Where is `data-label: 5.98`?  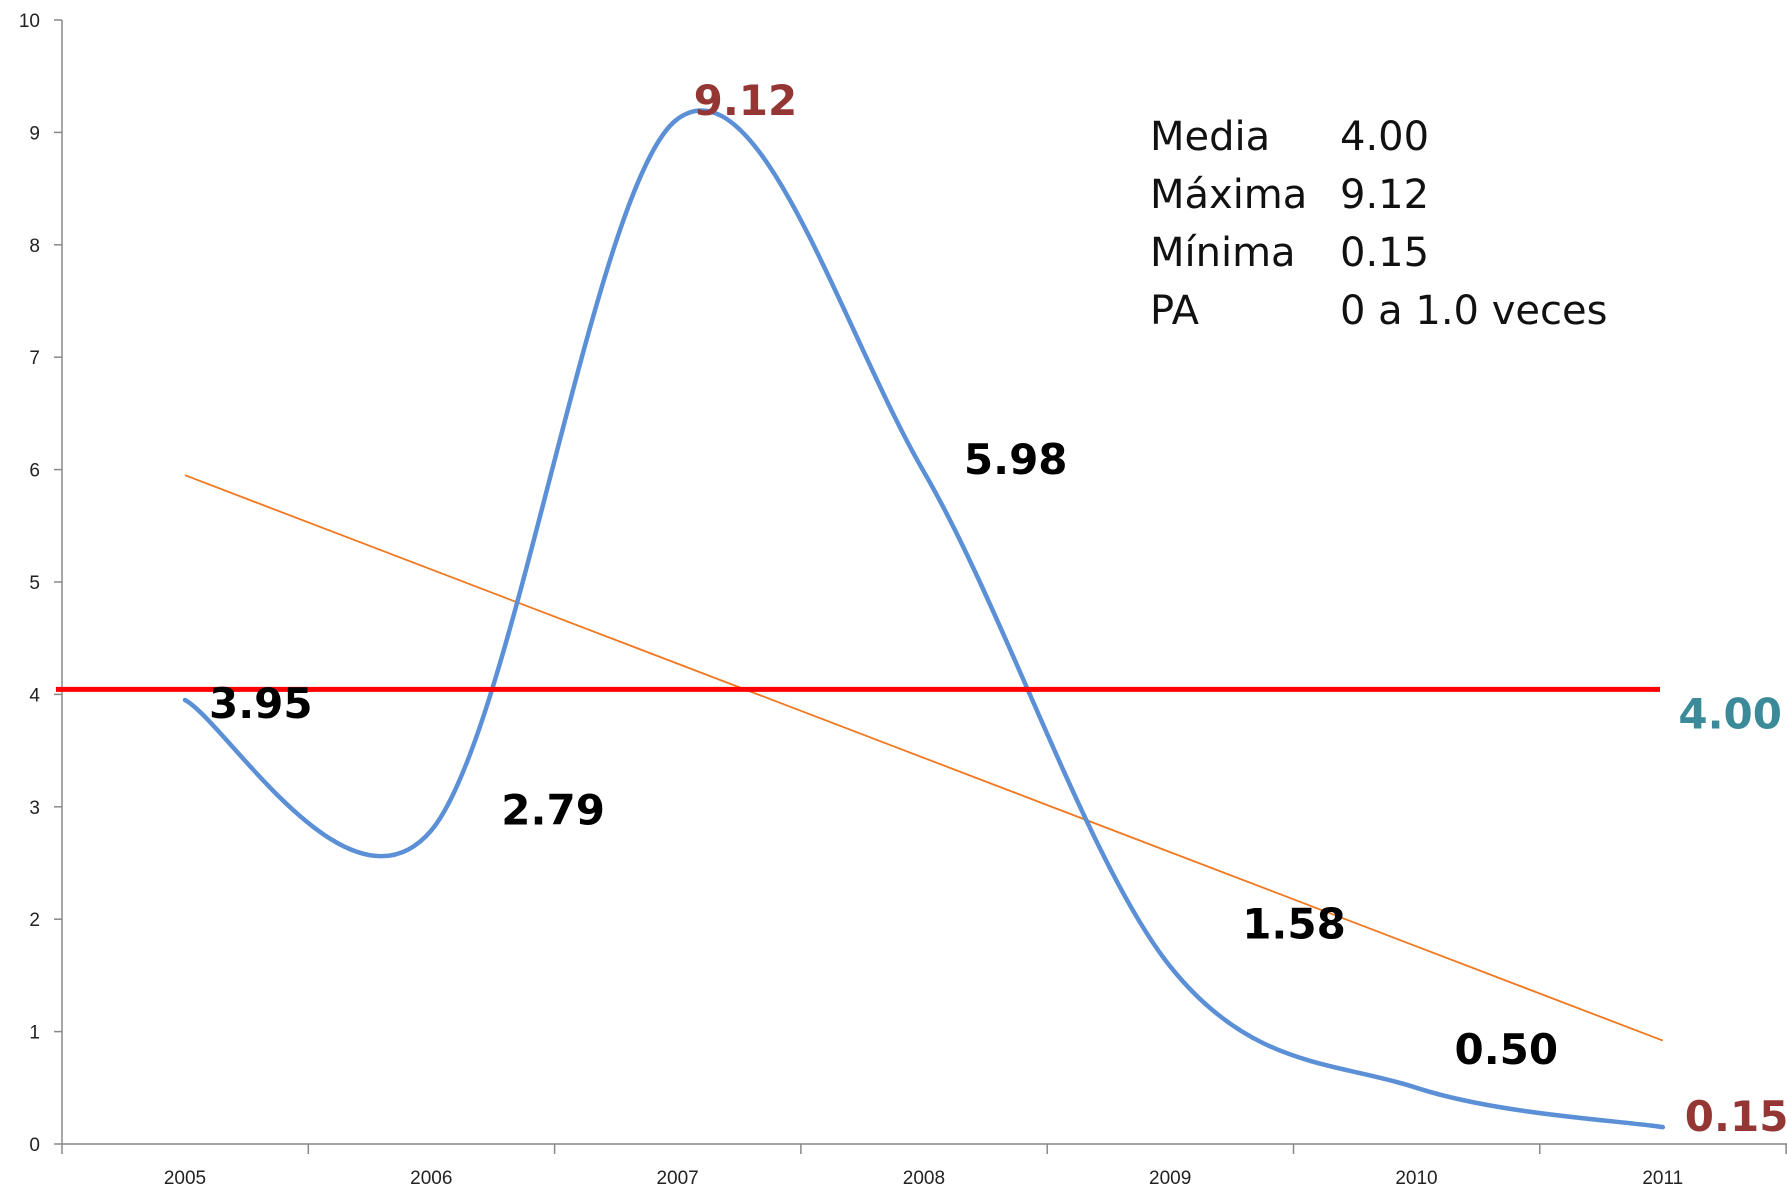 data-label: 5.98 is located at coordinates (1016, 459).